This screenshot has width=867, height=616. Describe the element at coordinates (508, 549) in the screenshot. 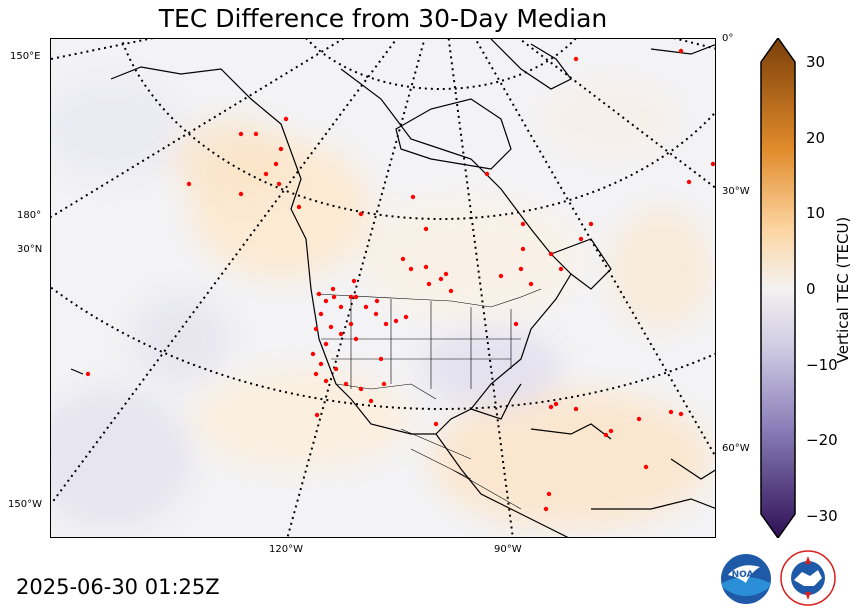

I see `lon-label-90w: 90°W` at that location.